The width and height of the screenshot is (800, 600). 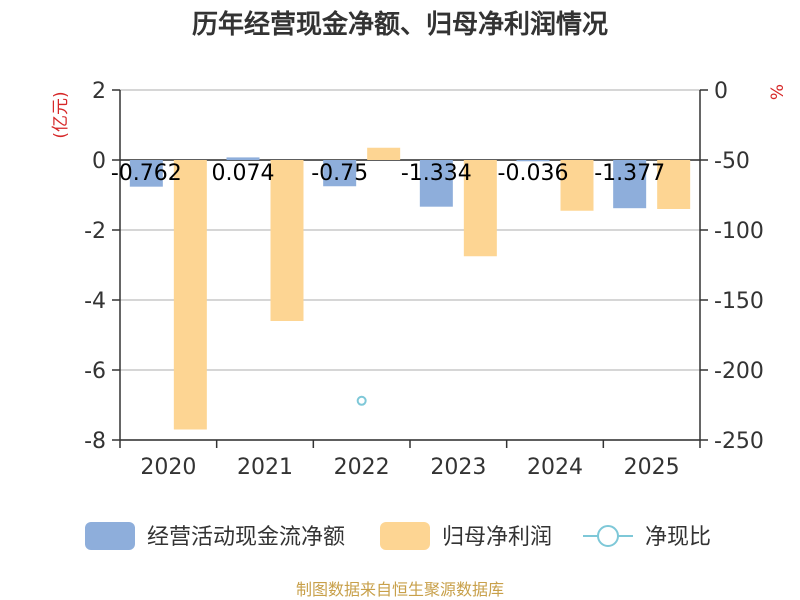 What do you see at coordinates (652, 467) in the screenshot?
I see `x-tick-label: 2025` at bounding box center [652, 467].